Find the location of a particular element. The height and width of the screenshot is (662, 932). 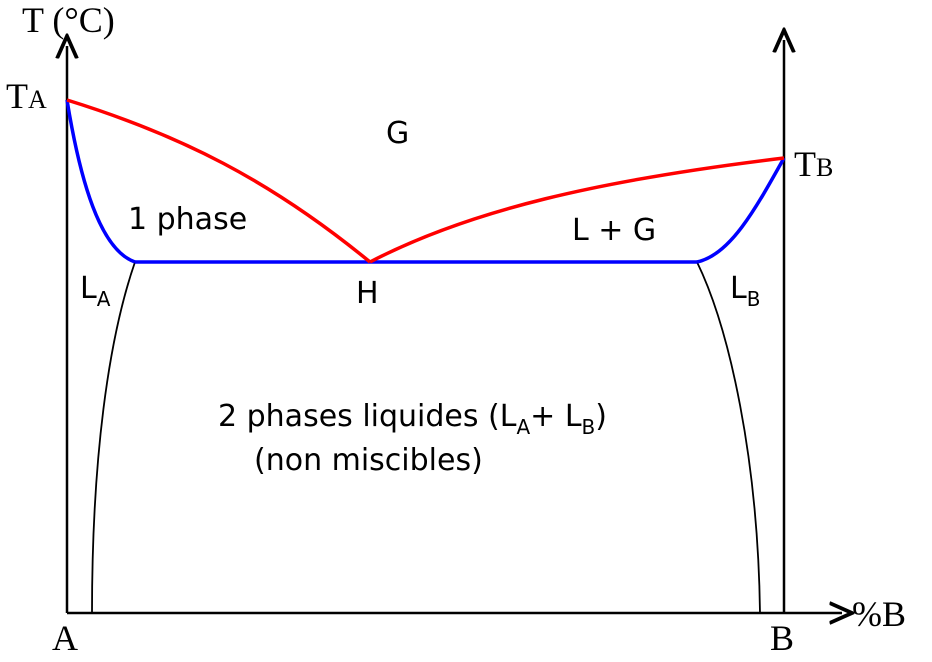

one-phase-region: 1 phase is located at coordinates (187, 219).